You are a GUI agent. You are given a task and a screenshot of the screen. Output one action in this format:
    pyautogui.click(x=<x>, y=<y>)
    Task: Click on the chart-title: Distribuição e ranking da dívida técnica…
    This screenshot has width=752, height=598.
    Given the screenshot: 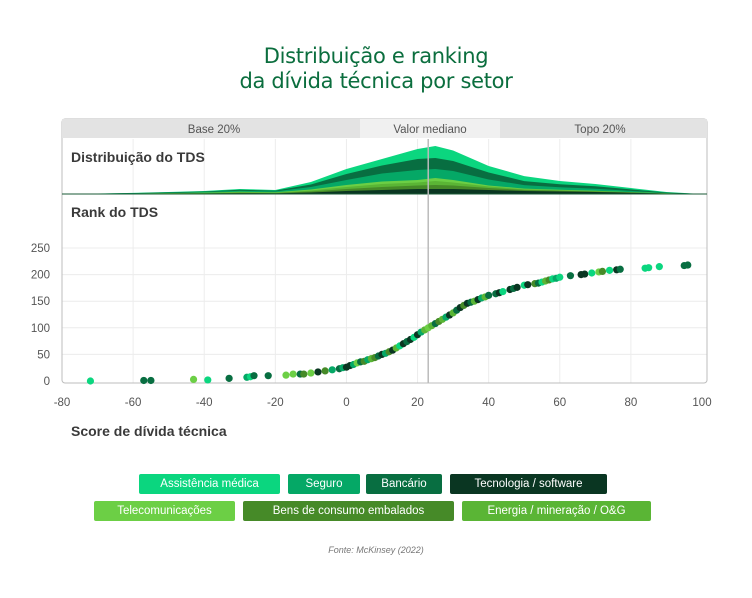 What is the action you would take?
    pyautogui.click(x=376, y=69)
    